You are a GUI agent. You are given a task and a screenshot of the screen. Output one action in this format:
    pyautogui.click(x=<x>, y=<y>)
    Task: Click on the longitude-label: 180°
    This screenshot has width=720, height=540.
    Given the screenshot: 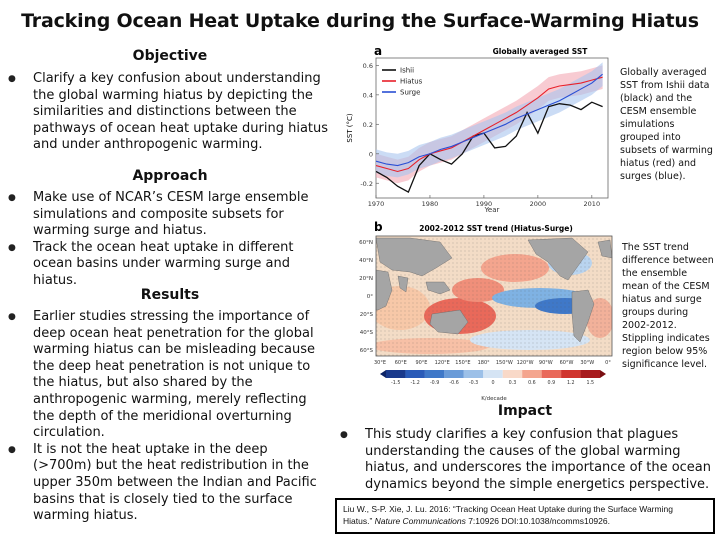 What is the action you would take?
    pyautogui.click(x=484, y=363)
    